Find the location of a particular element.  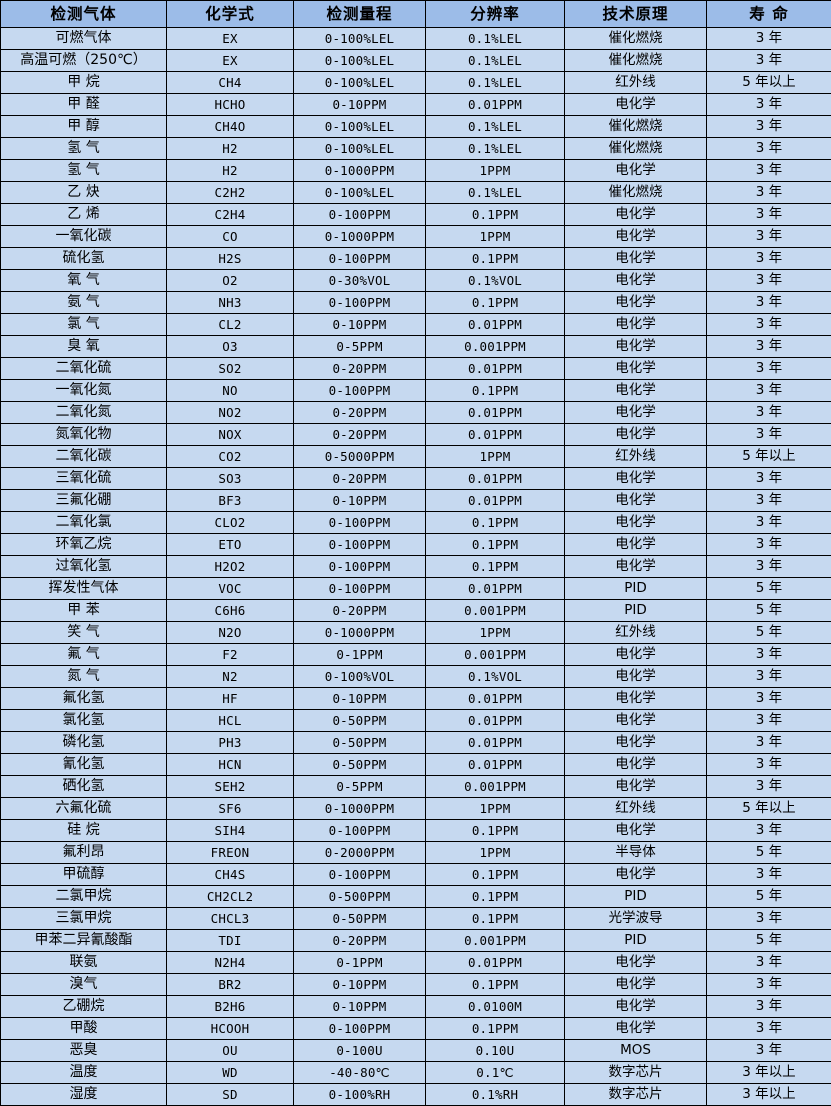

cell-formula: HCN is located at coordinates (230, 765).